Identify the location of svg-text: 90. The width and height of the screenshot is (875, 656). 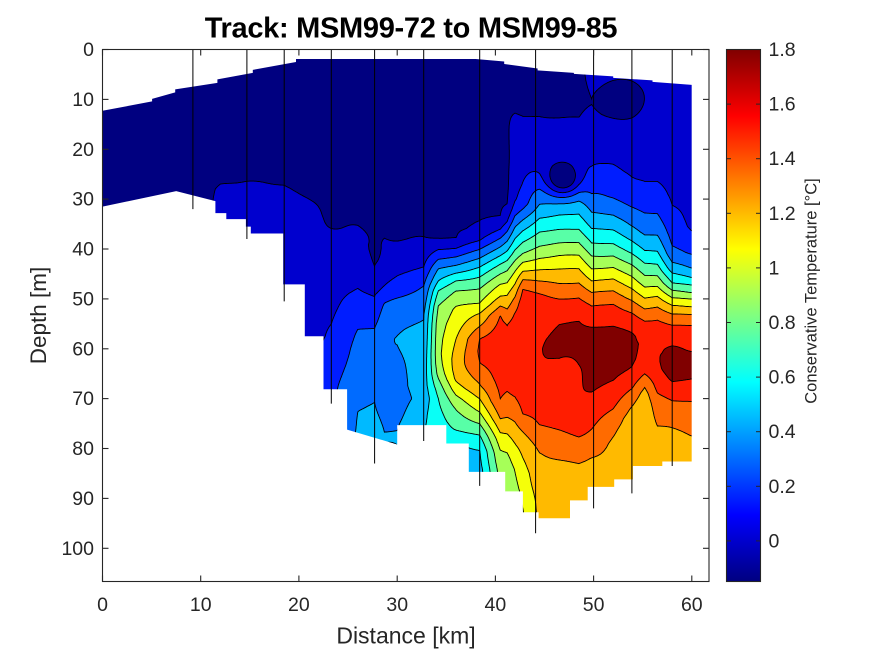
(83, 499).